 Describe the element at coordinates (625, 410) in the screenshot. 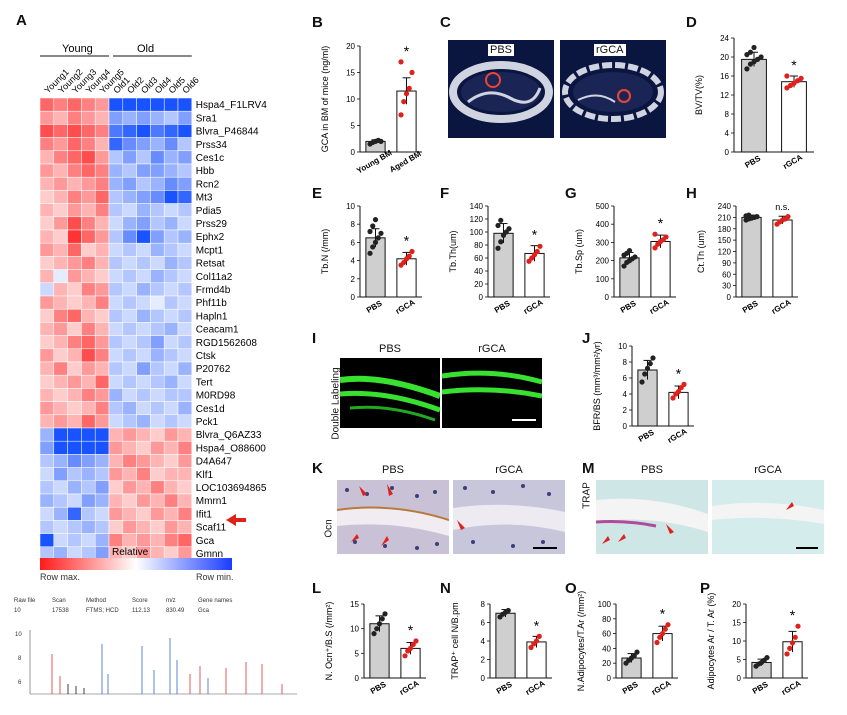

I see `y-tick-label: 2` at that location.